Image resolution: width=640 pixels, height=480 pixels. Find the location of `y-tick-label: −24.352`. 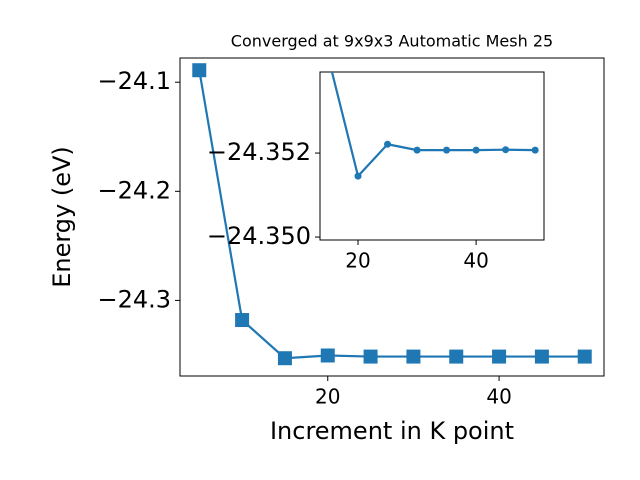

y-tick-label: −24.352 is located at coordinates (259, 152).